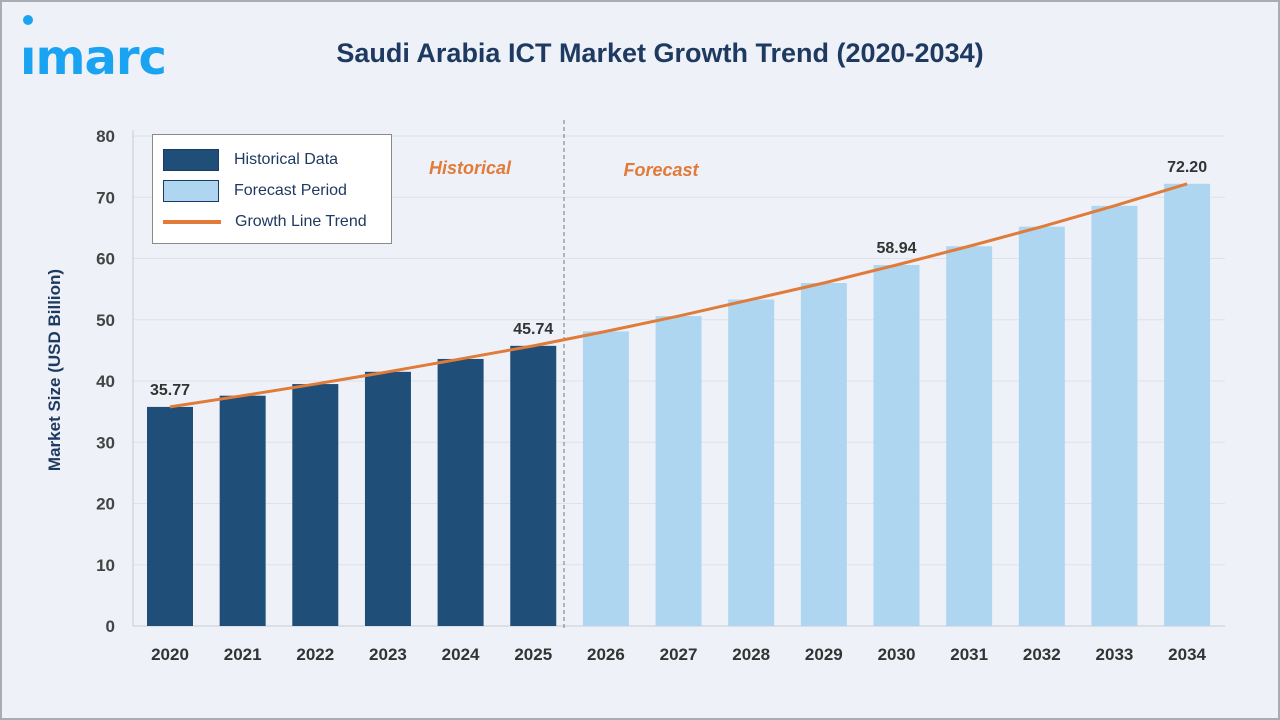  What do you see at coordinates (315, 654) in the screenshot?
I see `x-tick-label: 2022` at bounding box center [315, 654].